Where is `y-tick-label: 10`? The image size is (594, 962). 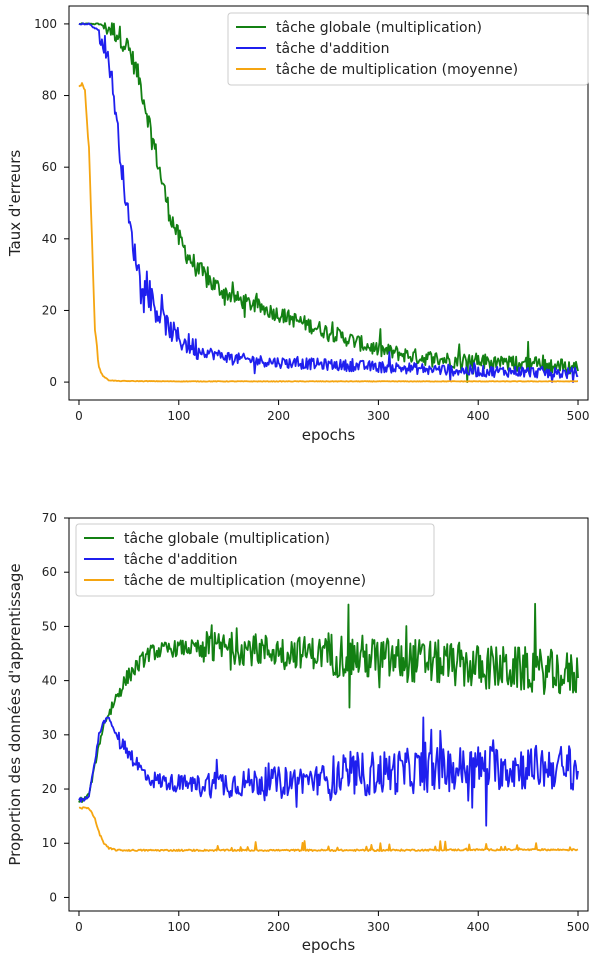 y-tick-label: 10 is located at coordinates (49, 843).